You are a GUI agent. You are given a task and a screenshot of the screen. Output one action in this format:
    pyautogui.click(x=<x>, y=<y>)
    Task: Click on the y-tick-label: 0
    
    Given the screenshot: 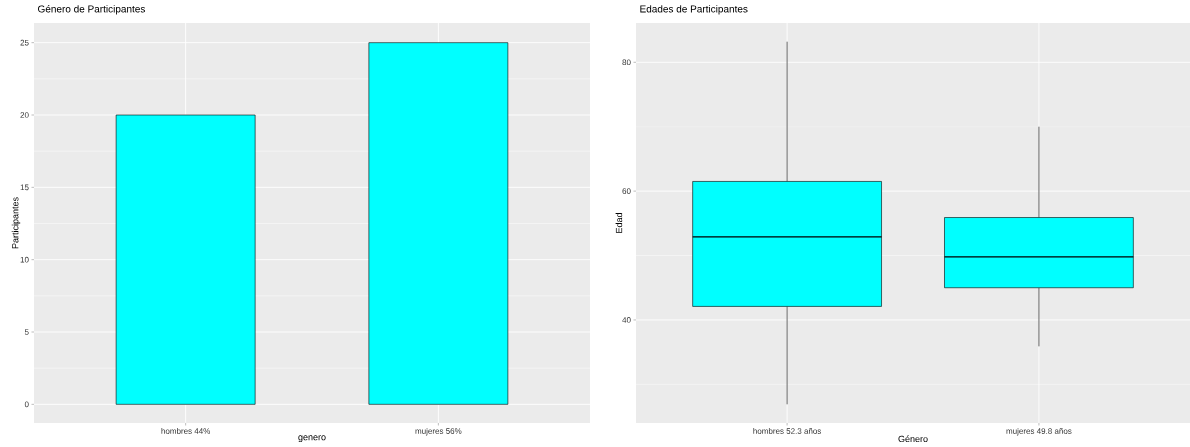 What is the action you would take?
    pyautogui.click(x=26, y=404)
    